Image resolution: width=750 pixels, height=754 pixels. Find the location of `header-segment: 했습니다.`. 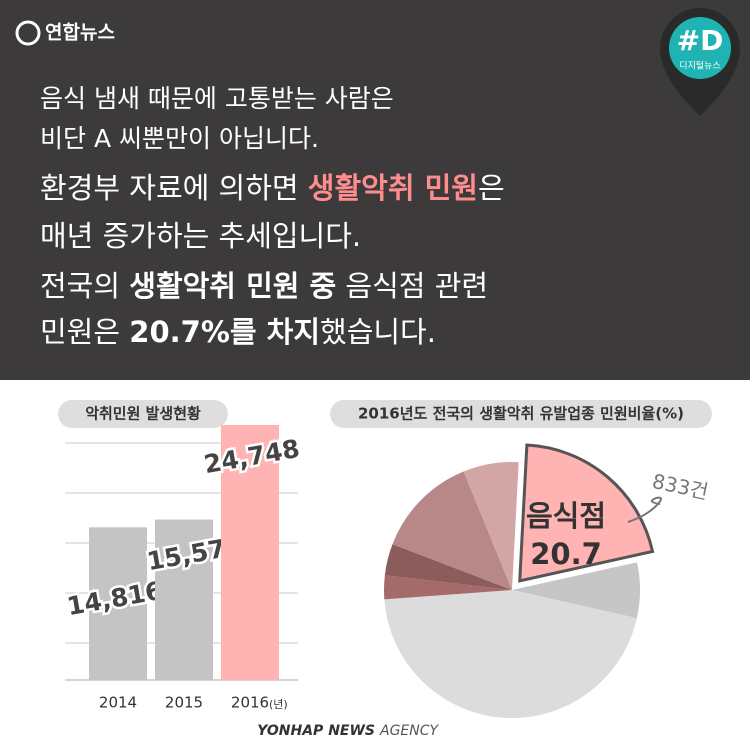

header-segment: 했습니다. is located at coordinates (378, 332).